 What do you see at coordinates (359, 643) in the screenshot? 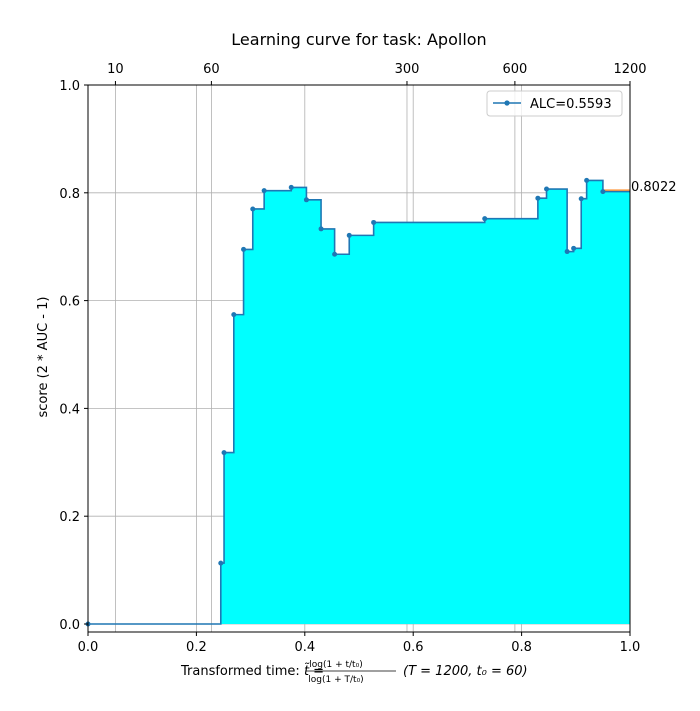
I see `x-axis-bottom: 0.0 0.2 0.4 0.6 0.8 1.0` at bounding box center [359, 643].